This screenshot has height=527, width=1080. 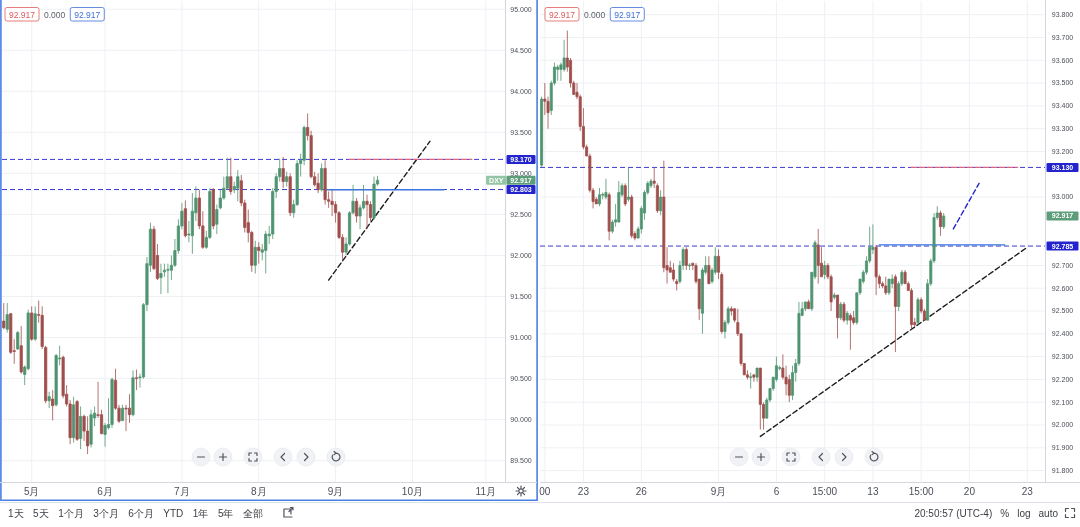 I want to click on x-tick-label: 13, so click(x=873, y=491).